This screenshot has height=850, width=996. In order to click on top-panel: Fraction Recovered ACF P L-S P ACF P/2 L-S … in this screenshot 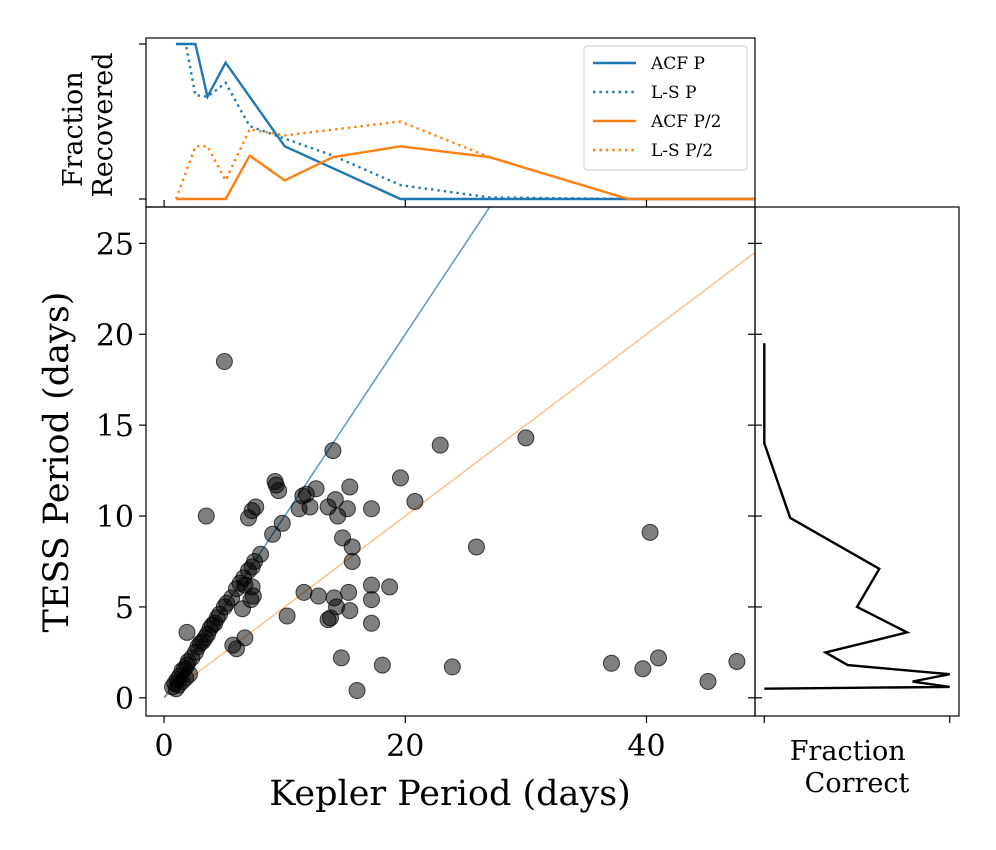, I will do `click(407, 122)`.